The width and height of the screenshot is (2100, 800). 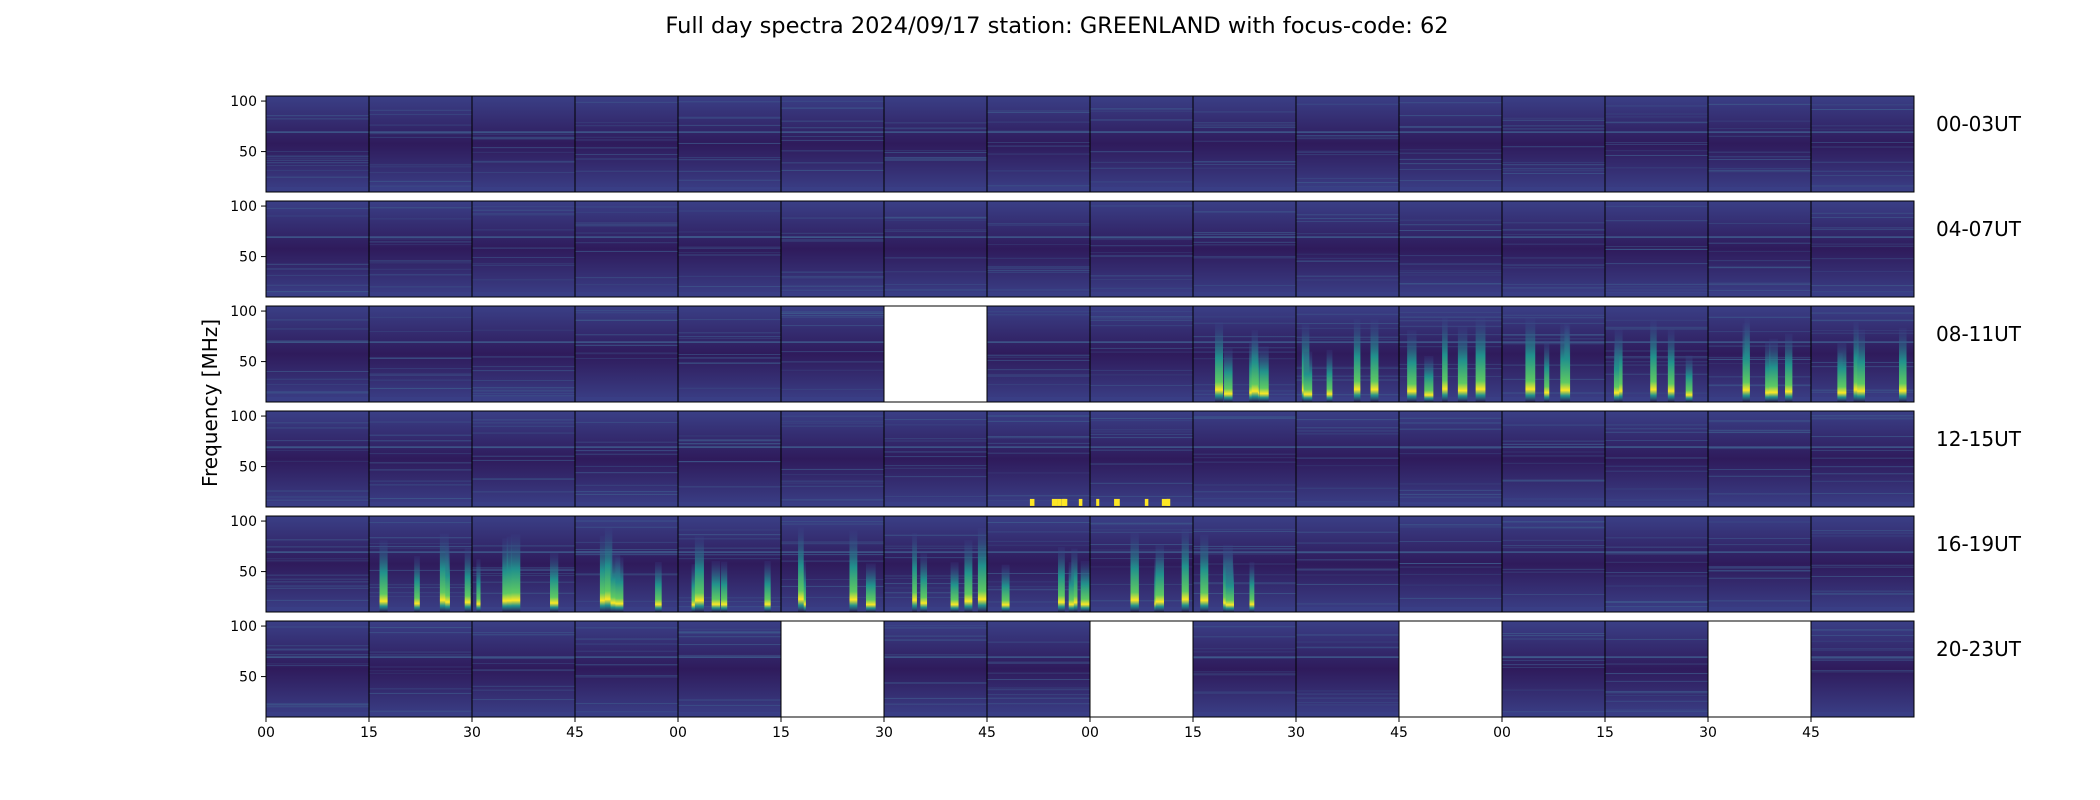 What do you see at coordinates (1059, 502) in the screenshot?
I see `burst-blip` at bounding box center [1059, 502].